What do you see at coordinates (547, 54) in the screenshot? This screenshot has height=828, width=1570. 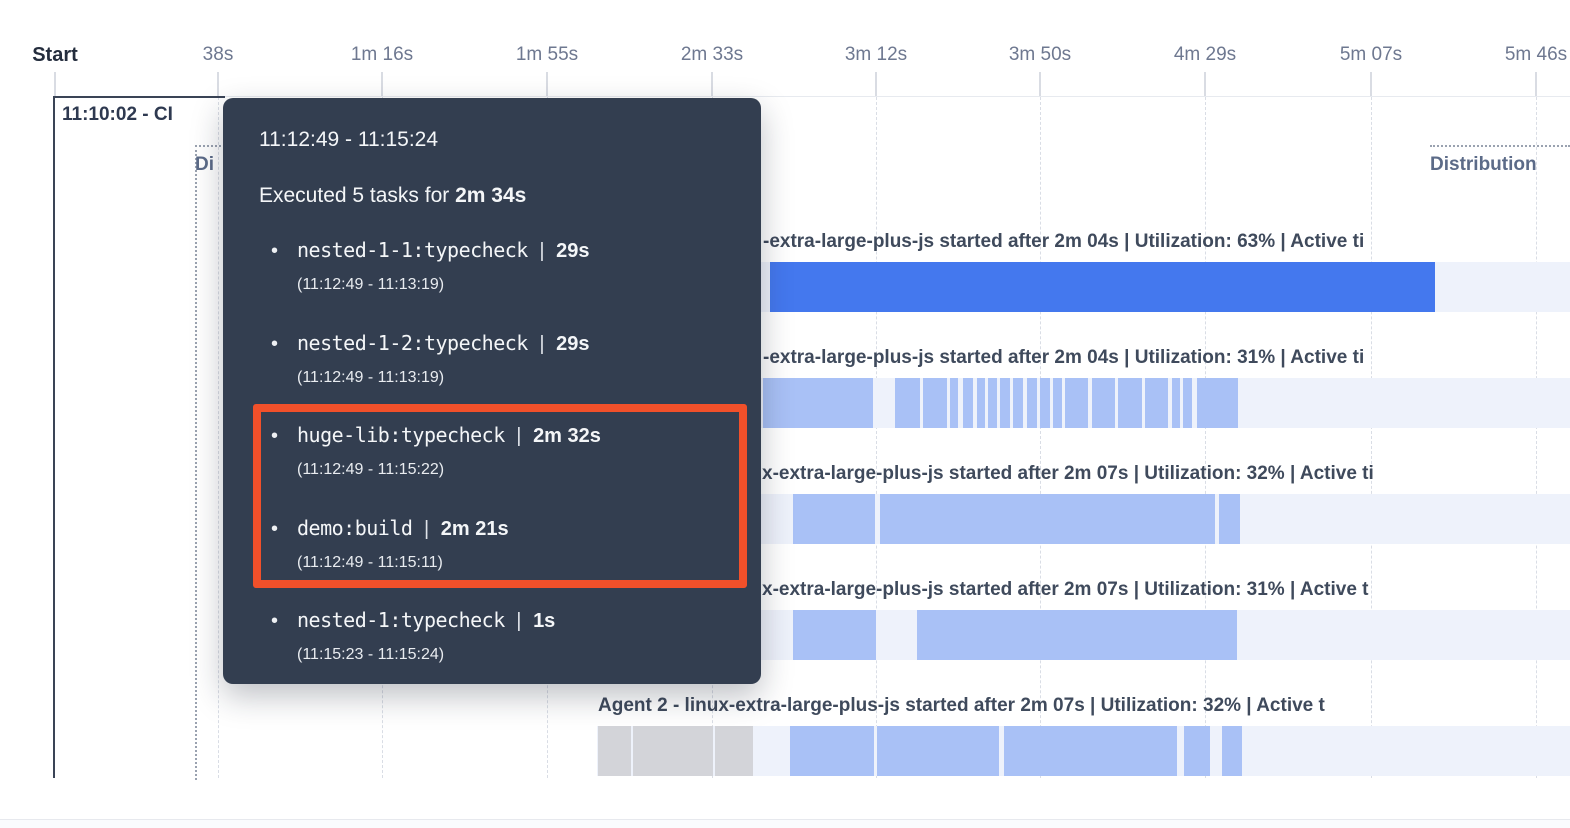 I see `axis-tick-label: 1m 55s` at bounding box center [547, 54].